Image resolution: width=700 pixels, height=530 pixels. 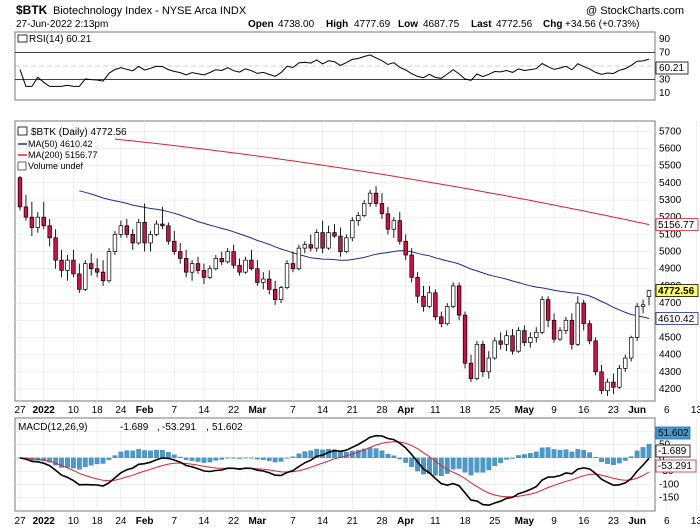 What do you see at coordinates (695, 521) in the screenshot?
I see `date-tick-label: 13` at bounding box center [695, 521].